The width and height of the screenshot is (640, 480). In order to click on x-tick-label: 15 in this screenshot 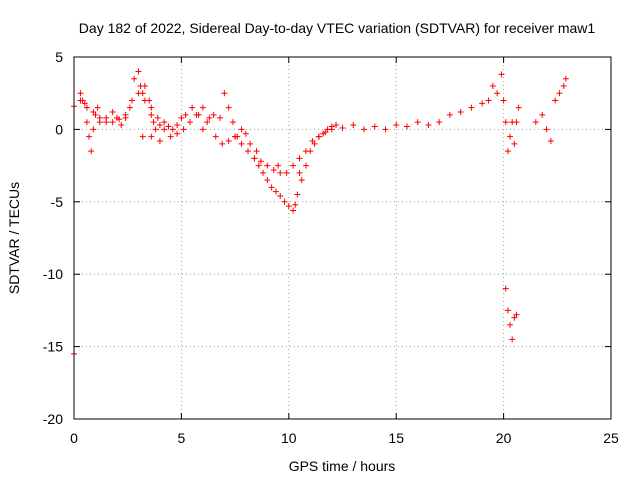, I will do `click(396, 438)`.